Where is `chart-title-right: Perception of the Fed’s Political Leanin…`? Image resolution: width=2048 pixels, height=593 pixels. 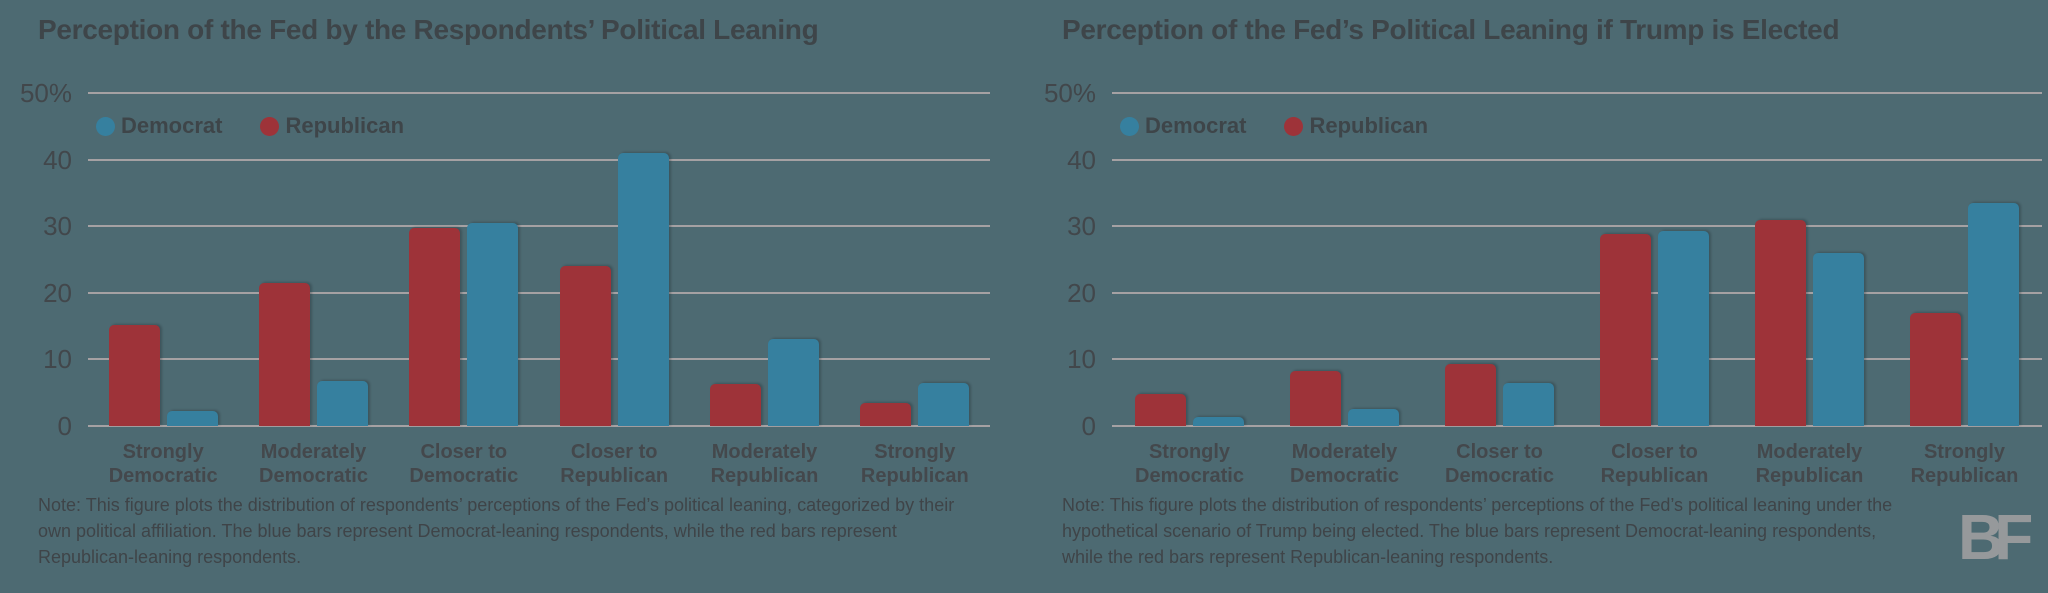
chart-title-right: Perception of the Fed’s Political Leanin… is located at coordinates (1451, 29).